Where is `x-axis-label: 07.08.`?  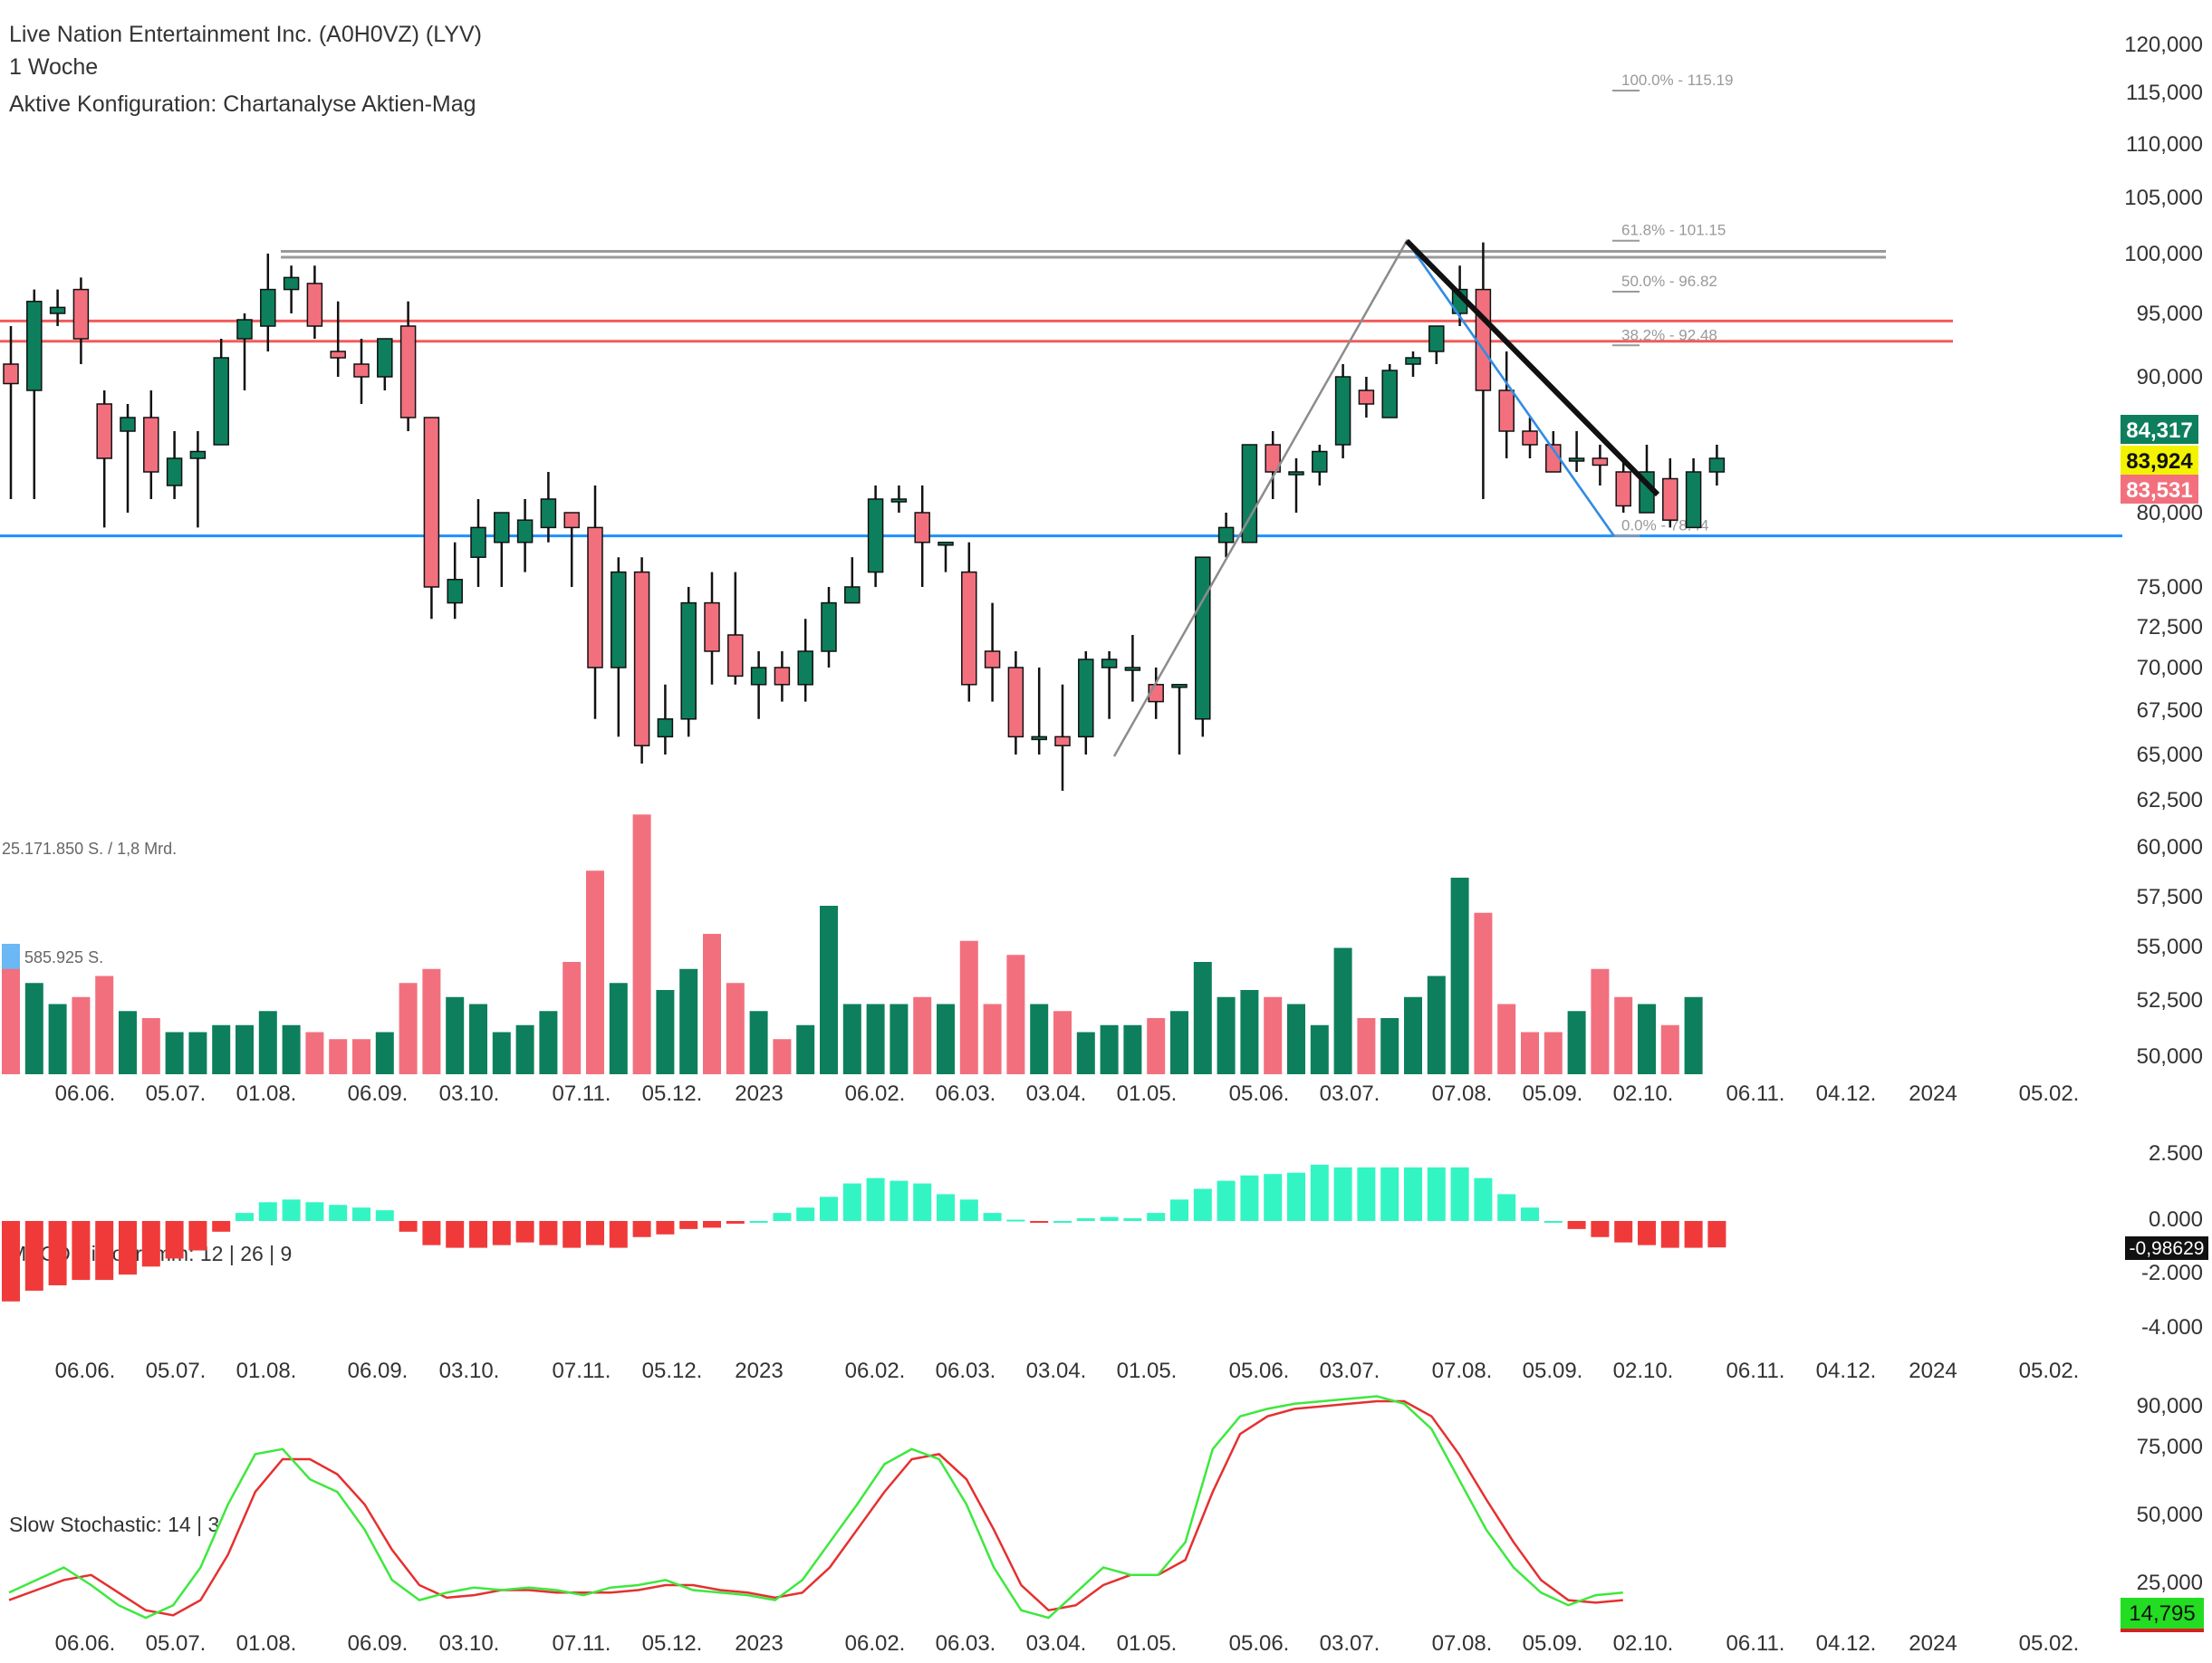
x-axis-label: 07.08. is located at coordinates (1463, 1093).